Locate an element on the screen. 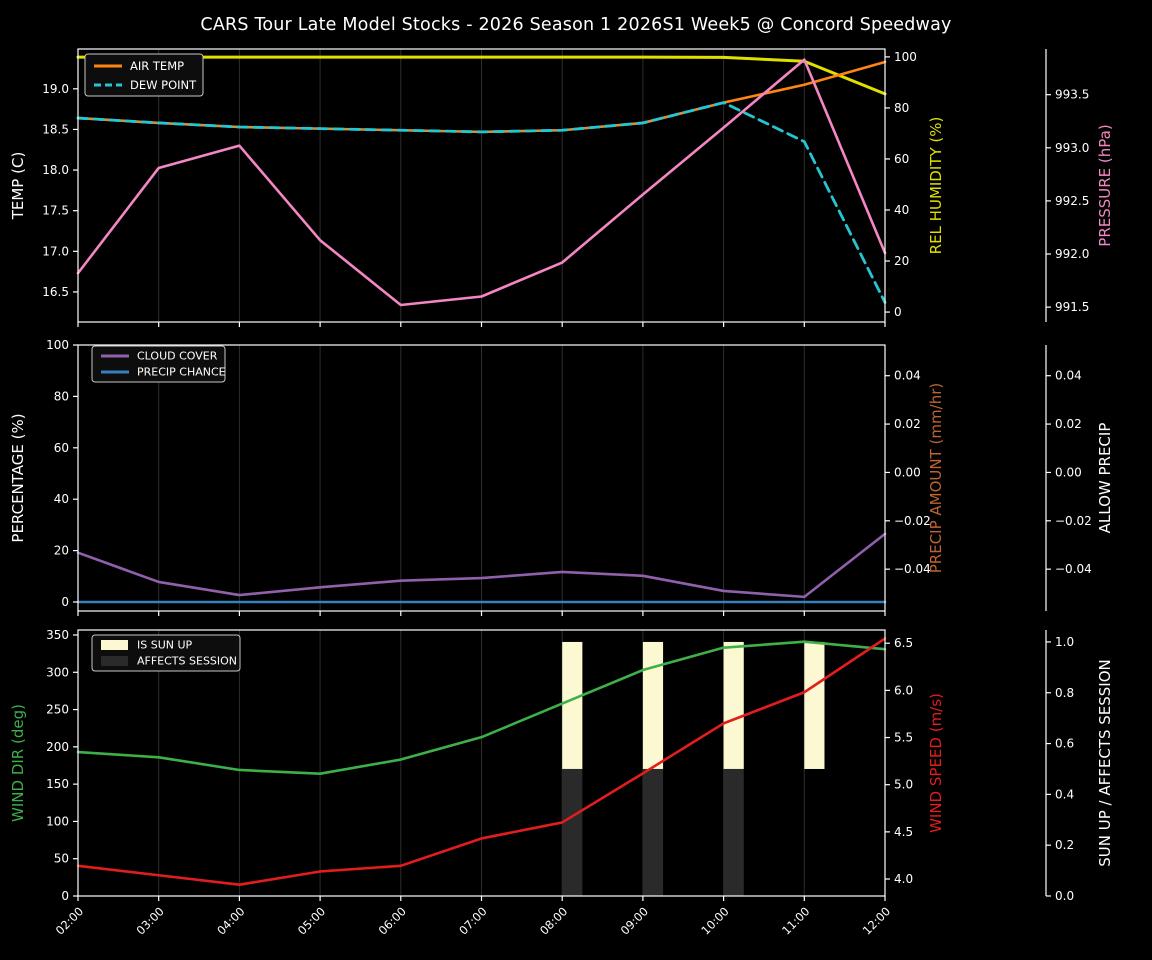  legend-swatch-affects-session is located at coordinates (114, 661).